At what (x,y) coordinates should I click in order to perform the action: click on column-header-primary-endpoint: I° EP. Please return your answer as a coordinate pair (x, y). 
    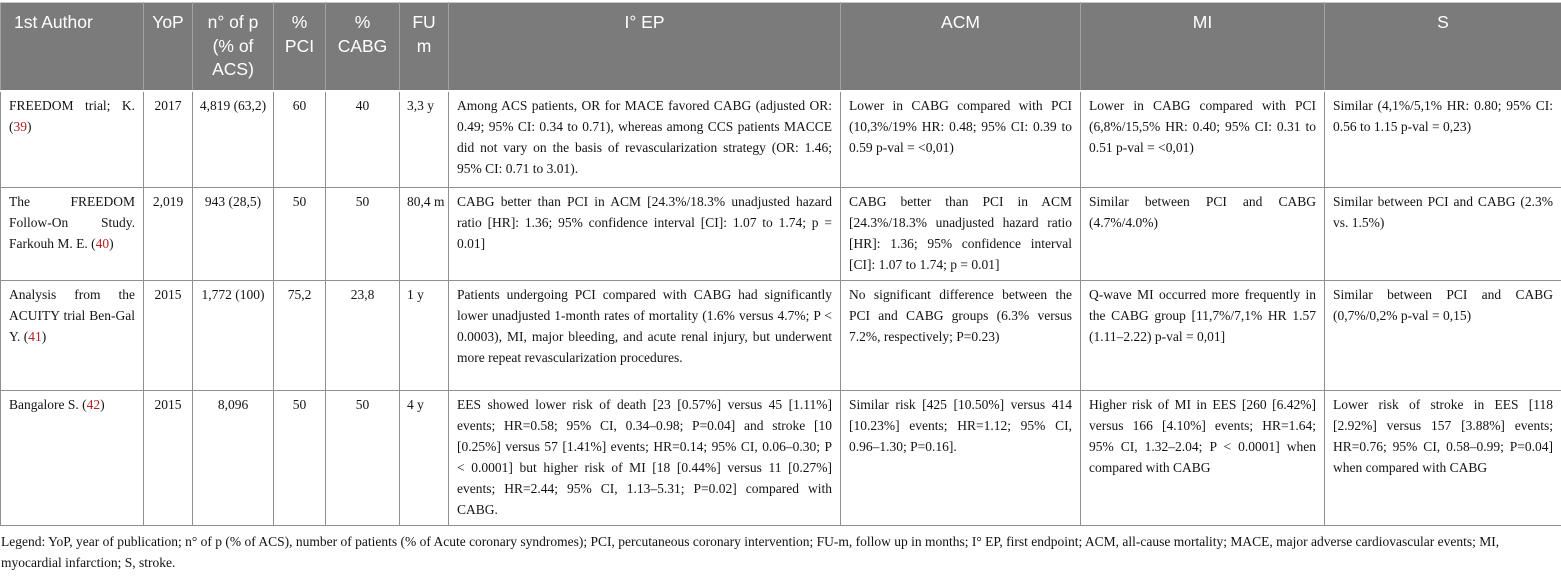
    Looking at the image, I should click on (645, 47).